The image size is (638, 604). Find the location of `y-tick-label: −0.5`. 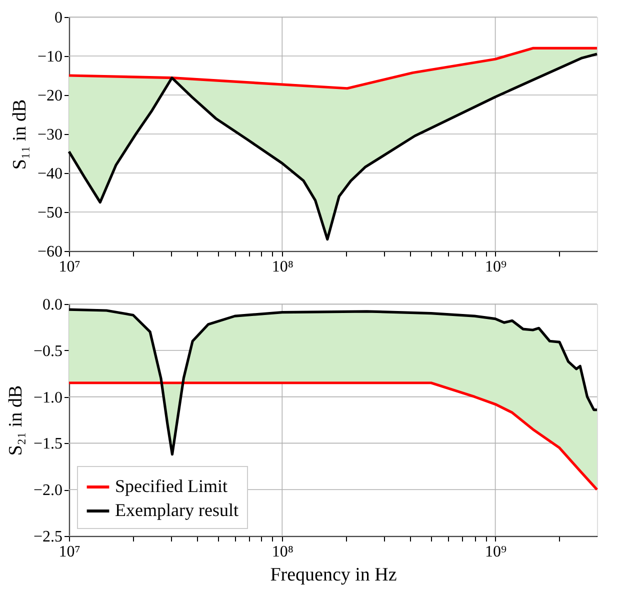

y-tick-label: −0.5 is located at coordinates (47, 351).